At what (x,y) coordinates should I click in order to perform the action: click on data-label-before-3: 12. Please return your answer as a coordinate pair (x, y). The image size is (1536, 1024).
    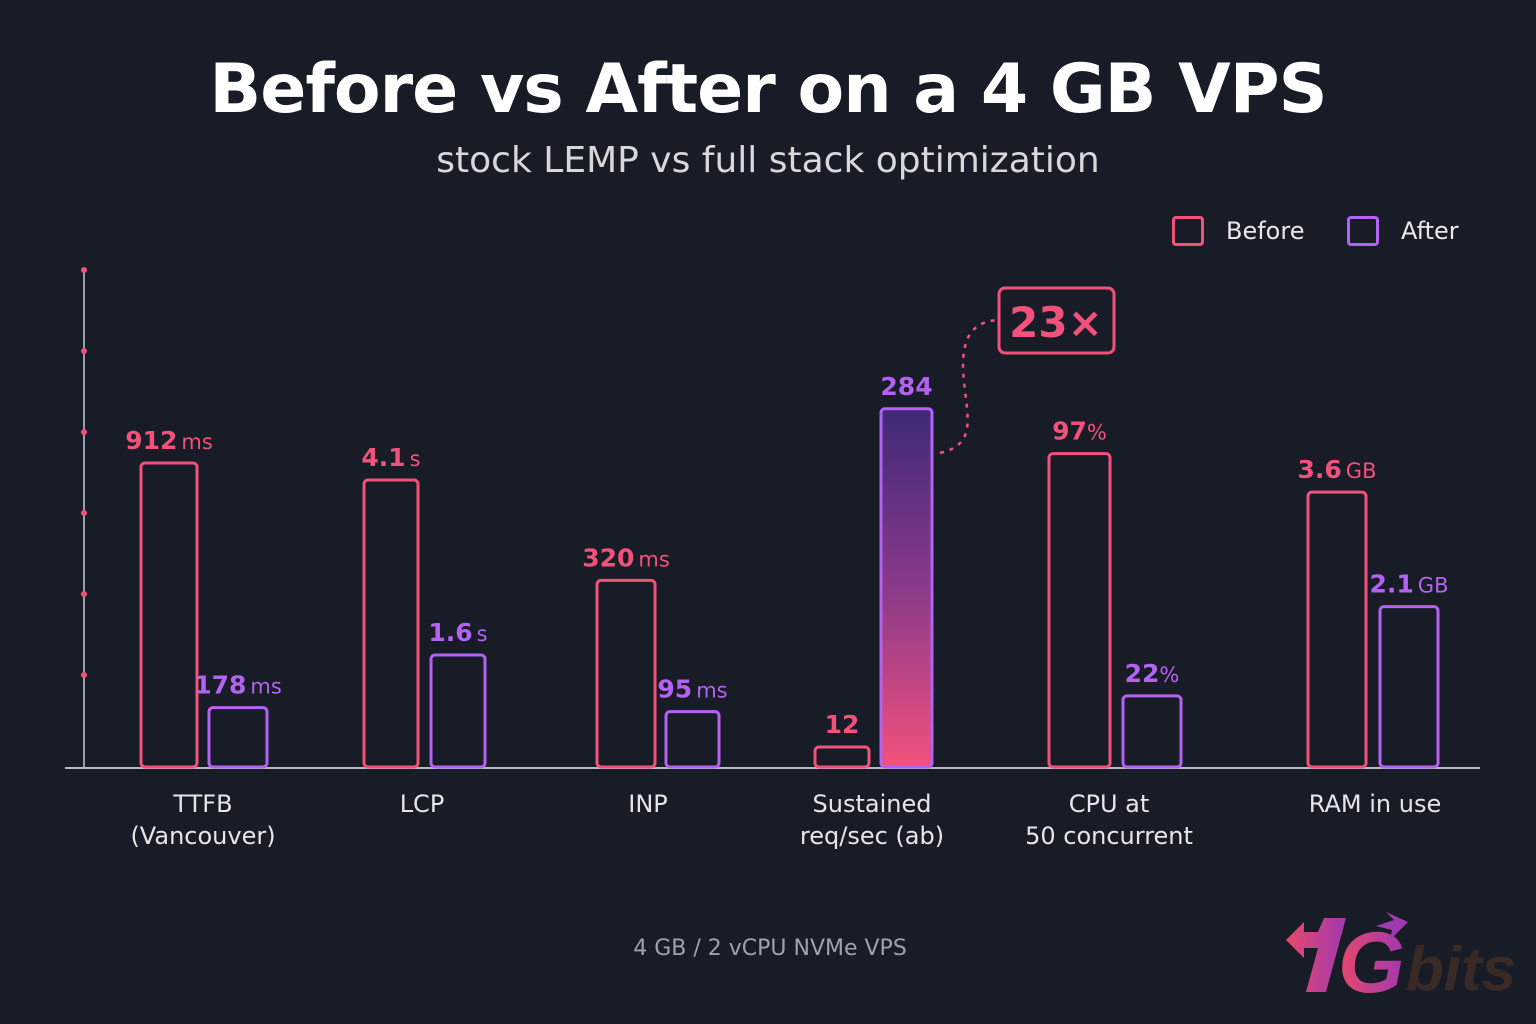
    Looking at the image, I should click on (842, 724).